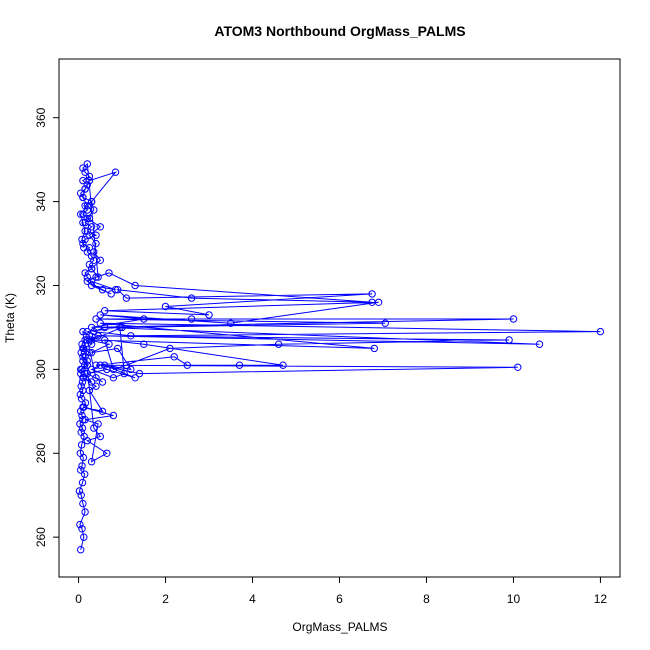 This screenshot has width=650, height=650. Describe the element at coordinates (41, 369) in the screenshot. I see `y-tick-label: 300` at that location.